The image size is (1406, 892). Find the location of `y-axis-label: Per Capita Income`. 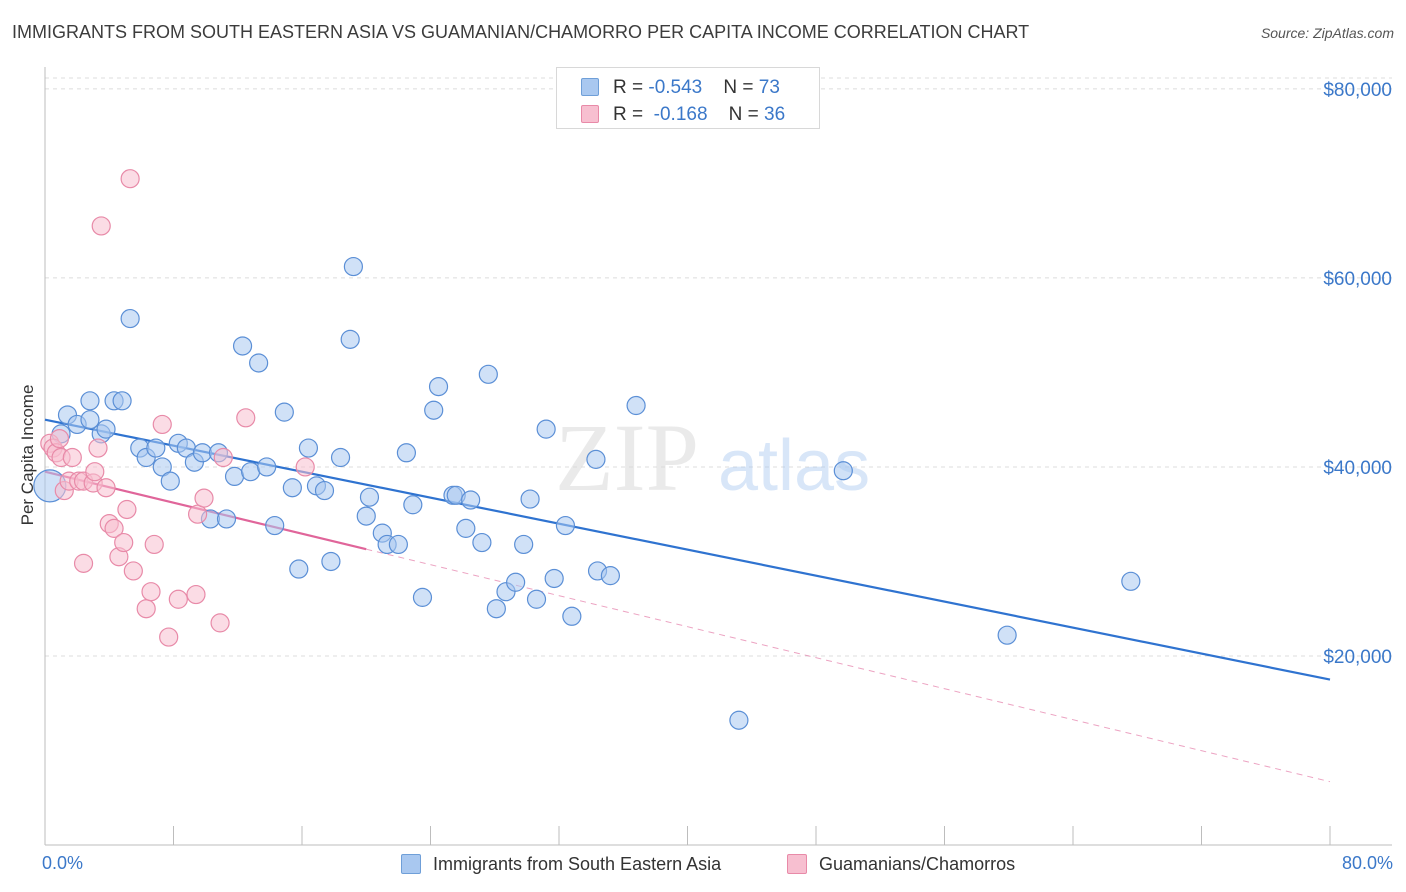

y-axis-label: Per Capita Income is located at coordinates (27, 455).